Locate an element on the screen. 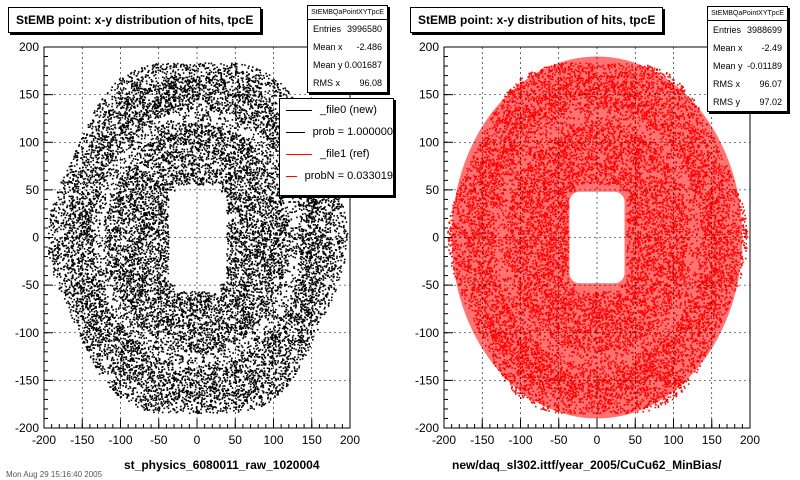 The image size is (800, 480). right-y-tick-label: -100 is located at coordinates (427, 333).